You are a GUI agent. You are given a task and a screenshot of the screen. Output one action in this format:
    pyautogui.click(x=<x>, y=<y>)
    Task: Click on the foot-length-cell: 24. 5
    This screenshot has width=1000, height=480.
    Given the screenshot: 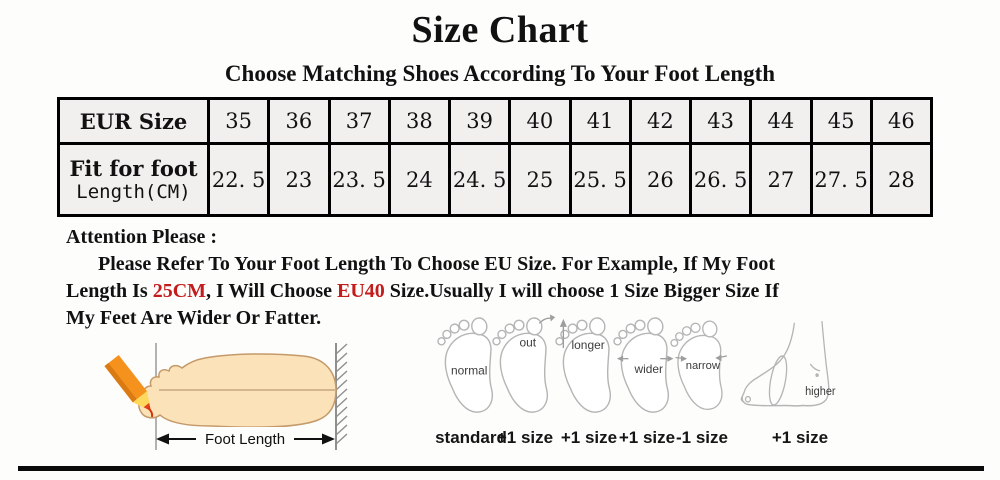 What is the action you would take?
    pyautogui.click(x=479, y=179)
    